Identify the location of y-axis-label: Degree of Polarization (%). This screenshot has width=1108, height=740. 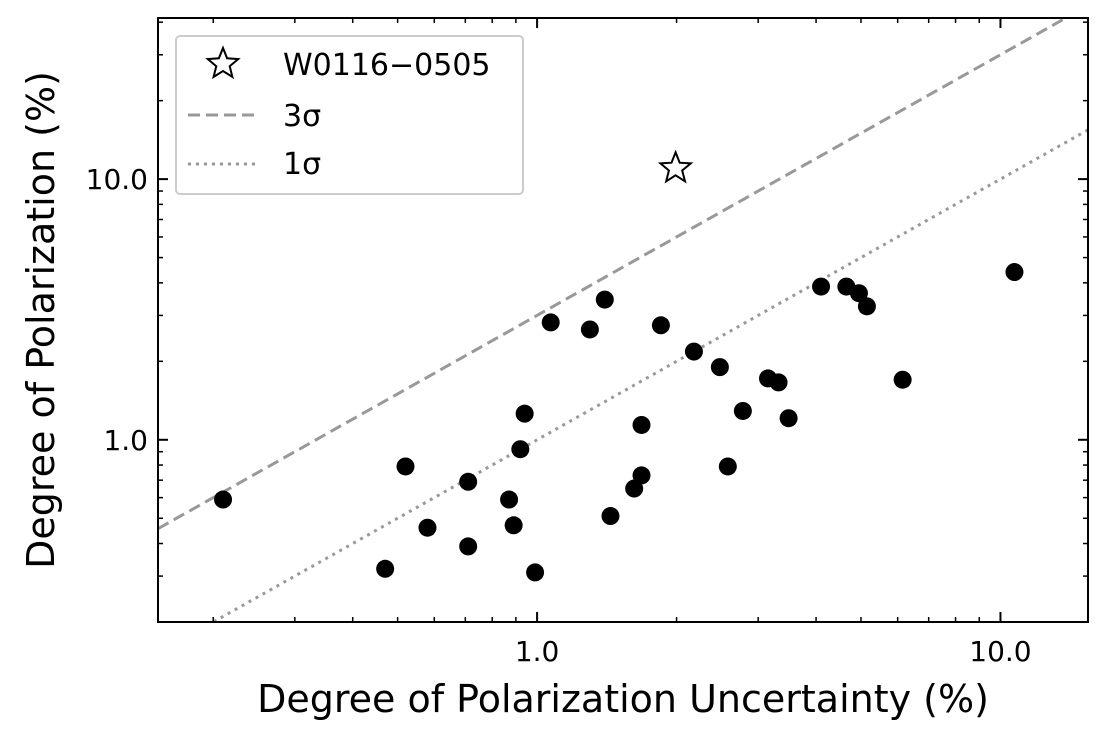
(41, 320).